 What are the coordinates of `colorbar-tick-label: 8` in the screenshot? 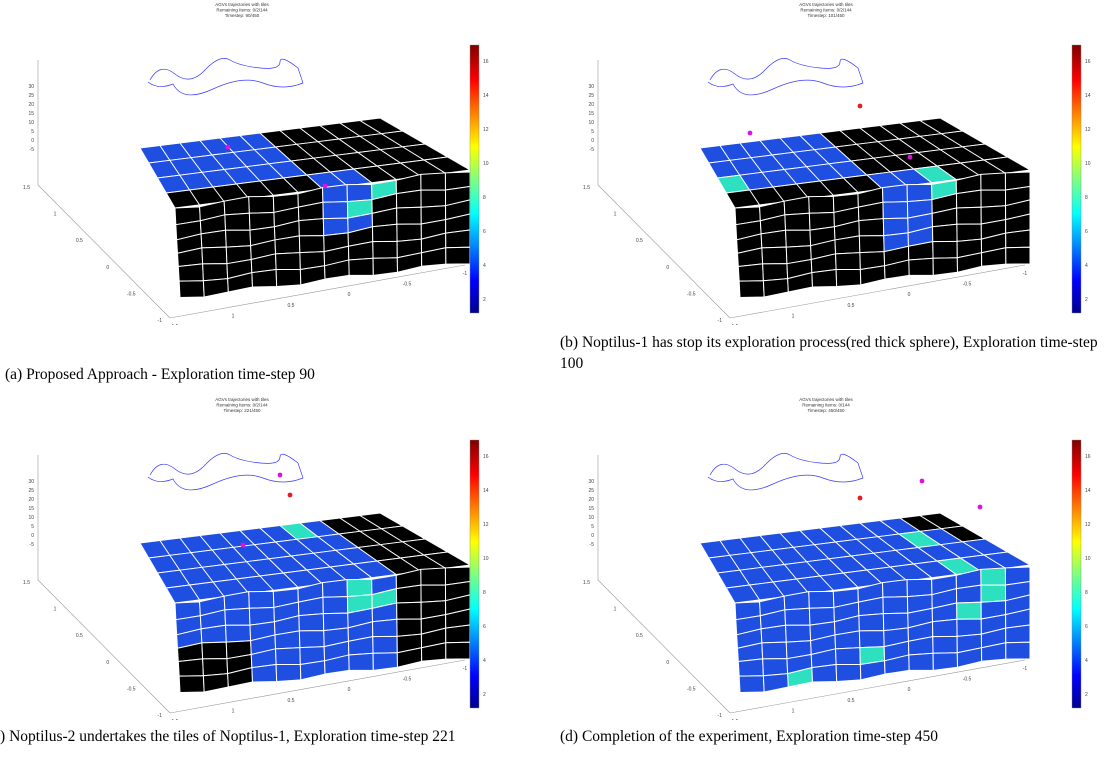 It's located at (1086, 593).